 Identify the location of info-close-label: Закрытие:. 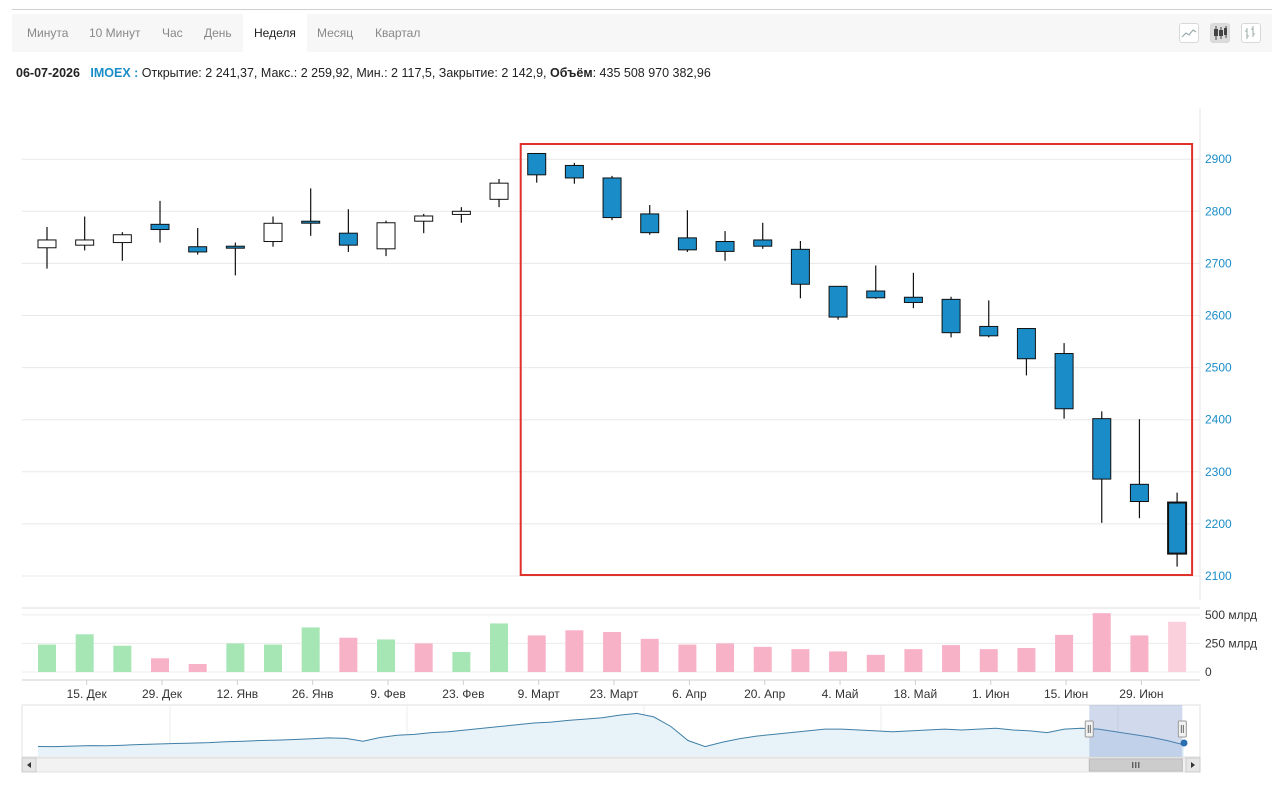
(468, 73).